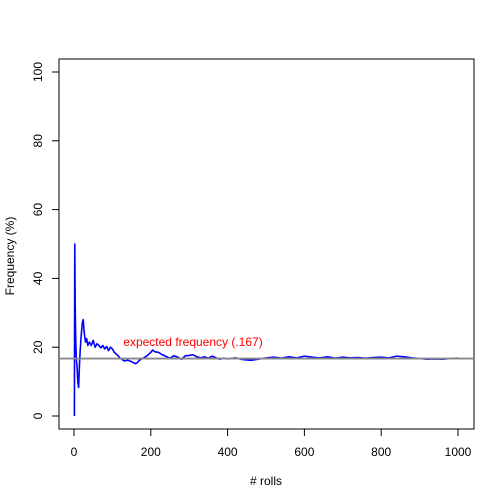 The image size is (504, 504). I want to click on x-axis-label: # rolls, so click(266, 481).